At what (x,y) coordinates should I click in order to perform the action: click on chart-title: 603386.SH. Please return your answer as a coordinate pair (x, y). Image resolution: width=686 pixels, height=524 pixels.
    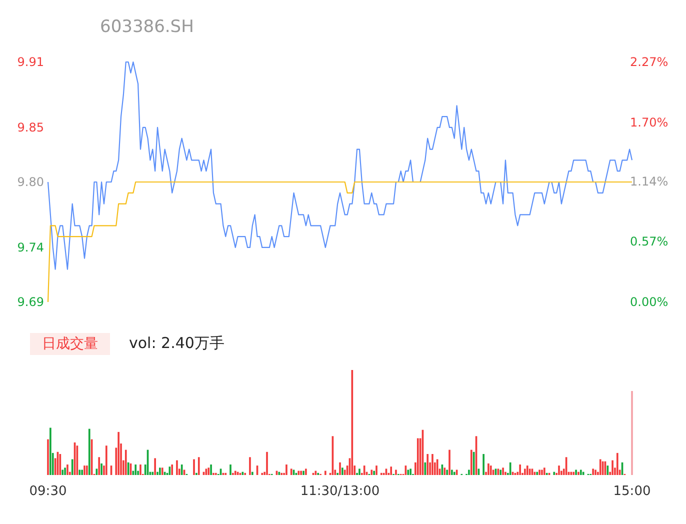
    Looking at the image, I should click on (147, 27).